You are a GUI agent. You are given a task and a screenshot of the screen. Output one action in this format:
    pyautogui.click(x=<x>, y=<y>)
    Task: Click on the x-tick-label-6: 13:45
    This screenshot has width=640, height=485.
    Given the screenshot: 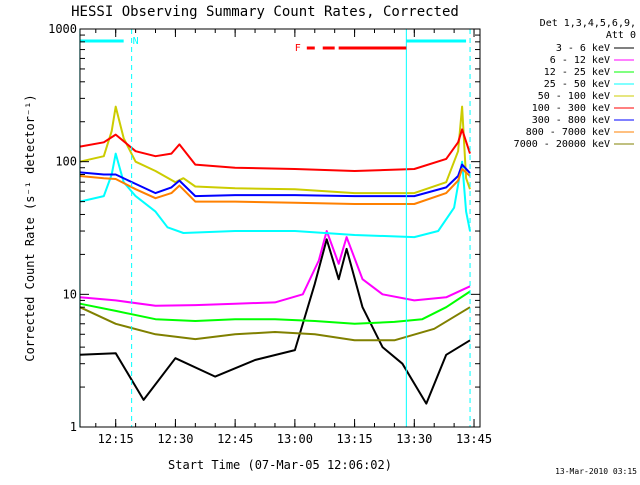 What is the action you would take?
    pyautogui.click(x=474, y=439)
    